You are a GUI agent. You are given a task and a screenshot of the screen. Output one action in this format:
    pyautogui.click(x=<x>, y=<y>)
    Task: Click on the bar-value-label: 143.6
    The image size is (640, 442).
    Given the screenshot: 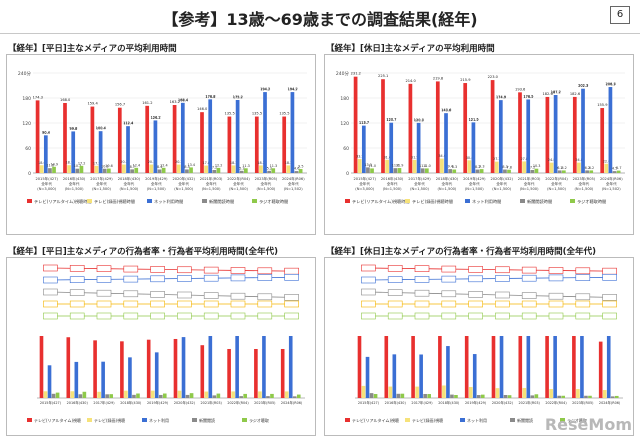 What is the action you would take?
    pyautogui.click(x=446, y=111)
    